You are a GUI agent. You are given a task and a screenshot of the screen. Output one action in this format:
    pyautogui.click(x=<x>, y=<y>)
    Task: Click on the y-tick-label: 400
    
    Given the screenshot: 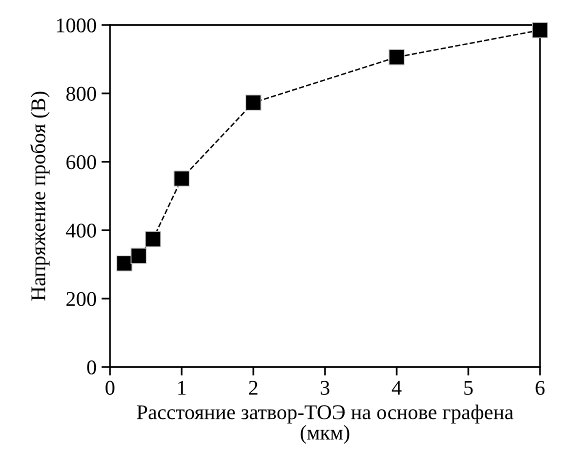 What is the action you would take?
    pyautogui.click(x=81, y=231)
    